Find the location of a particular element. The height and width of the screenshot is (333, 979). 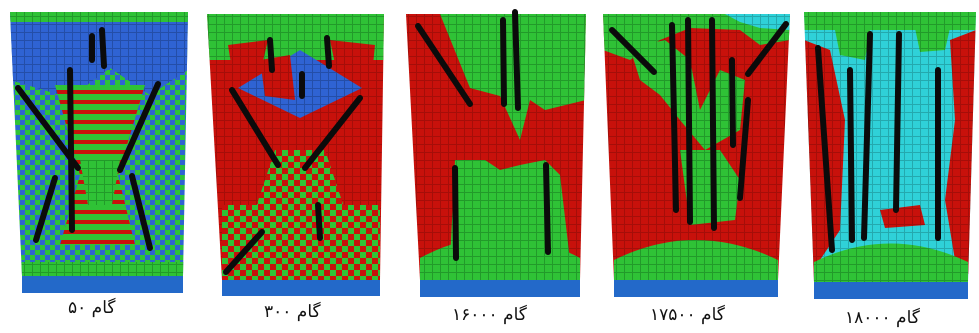

caption-step-17500: گام ۱۷۵۰۰ is located at coordinates (687, 315).